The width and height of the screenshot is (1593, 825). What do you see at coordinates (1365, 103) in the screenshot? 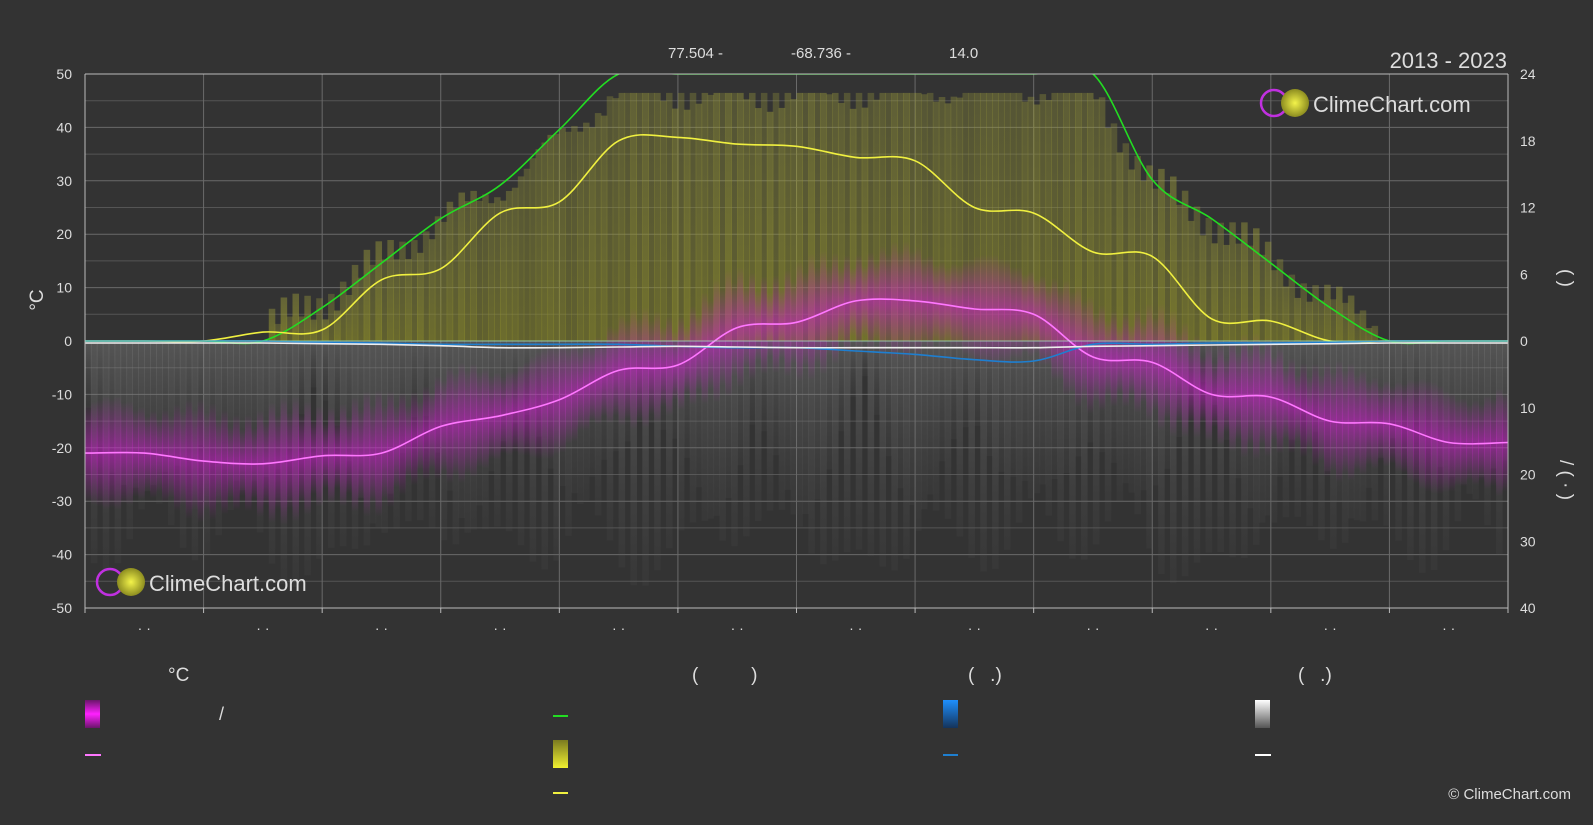
I see `logo-top-right: ClimeChart.com` at bounding box center [1365, 103].